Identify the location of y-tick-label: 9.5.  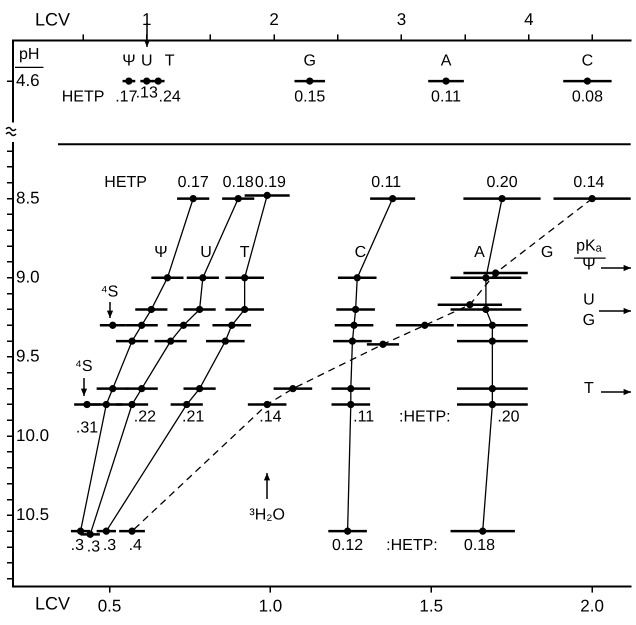
(28, 356).